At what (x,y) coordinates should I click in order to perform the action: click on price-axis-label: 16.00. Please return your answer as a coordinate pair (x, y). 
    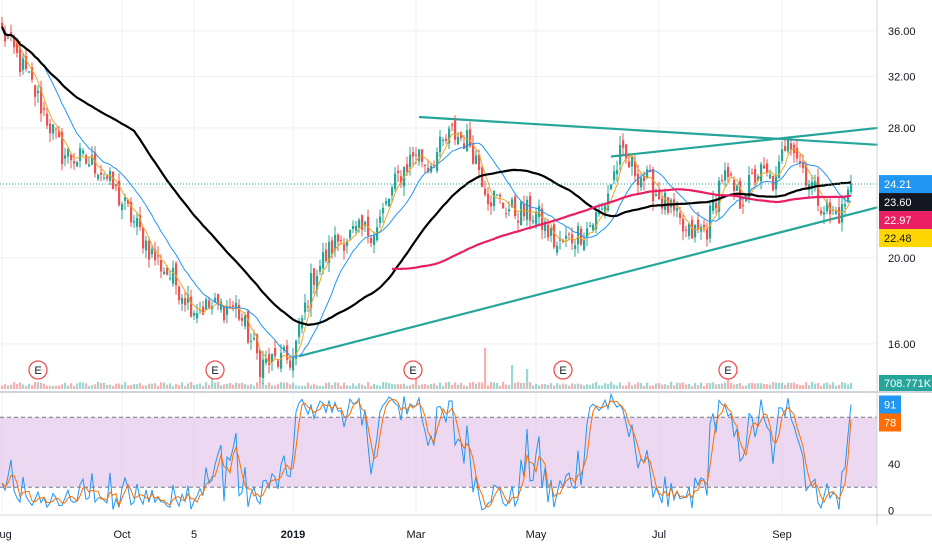
    Looking at the image, I should click on (902, 345).